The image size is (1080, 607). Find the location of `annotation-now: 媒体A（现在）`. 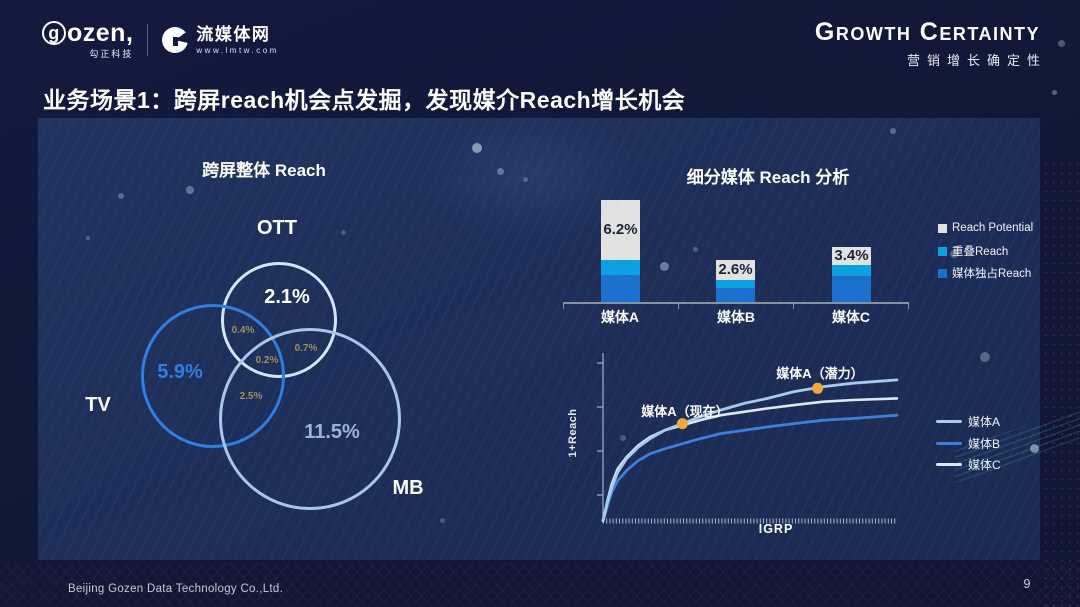

annotation-now: 媒体A（现在） is located at coordinates (685, 411).